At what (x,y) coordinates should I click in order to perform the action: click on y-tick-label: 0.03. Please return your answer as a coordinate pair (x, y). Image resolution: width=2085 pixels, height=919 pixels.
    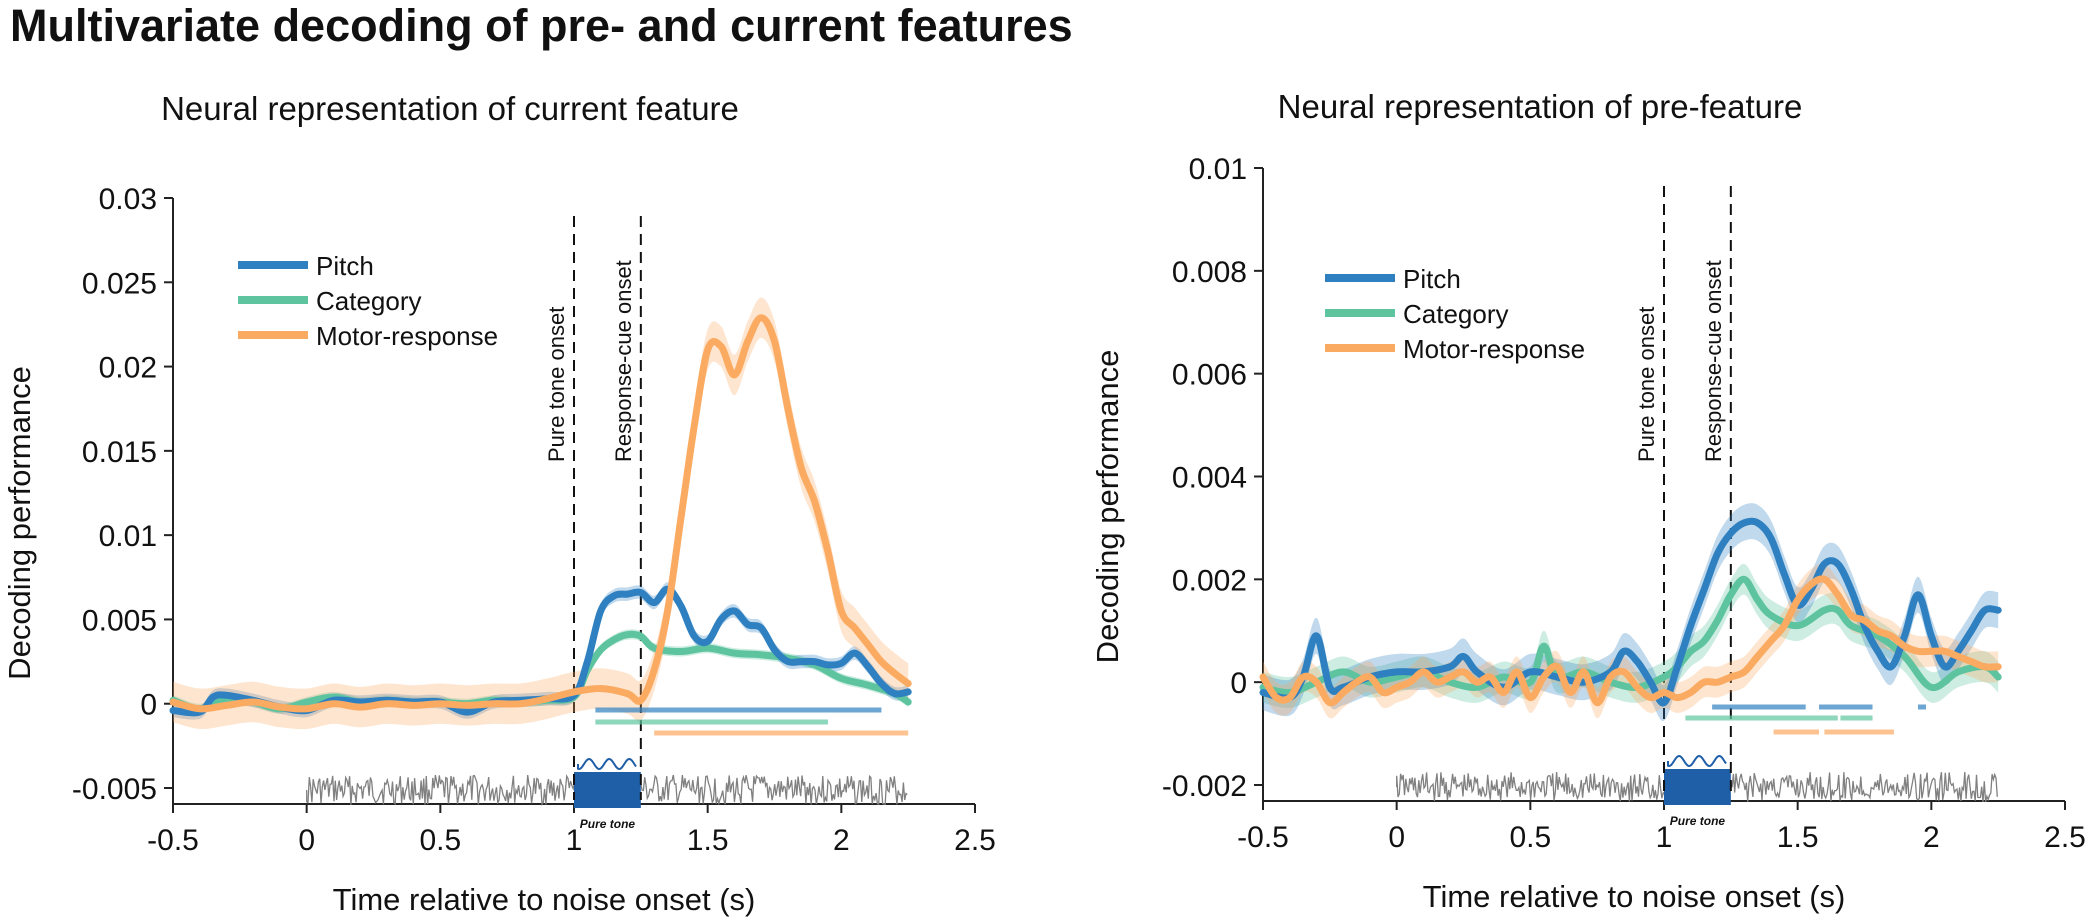
    Looking at the image, I should click on (128, 199).